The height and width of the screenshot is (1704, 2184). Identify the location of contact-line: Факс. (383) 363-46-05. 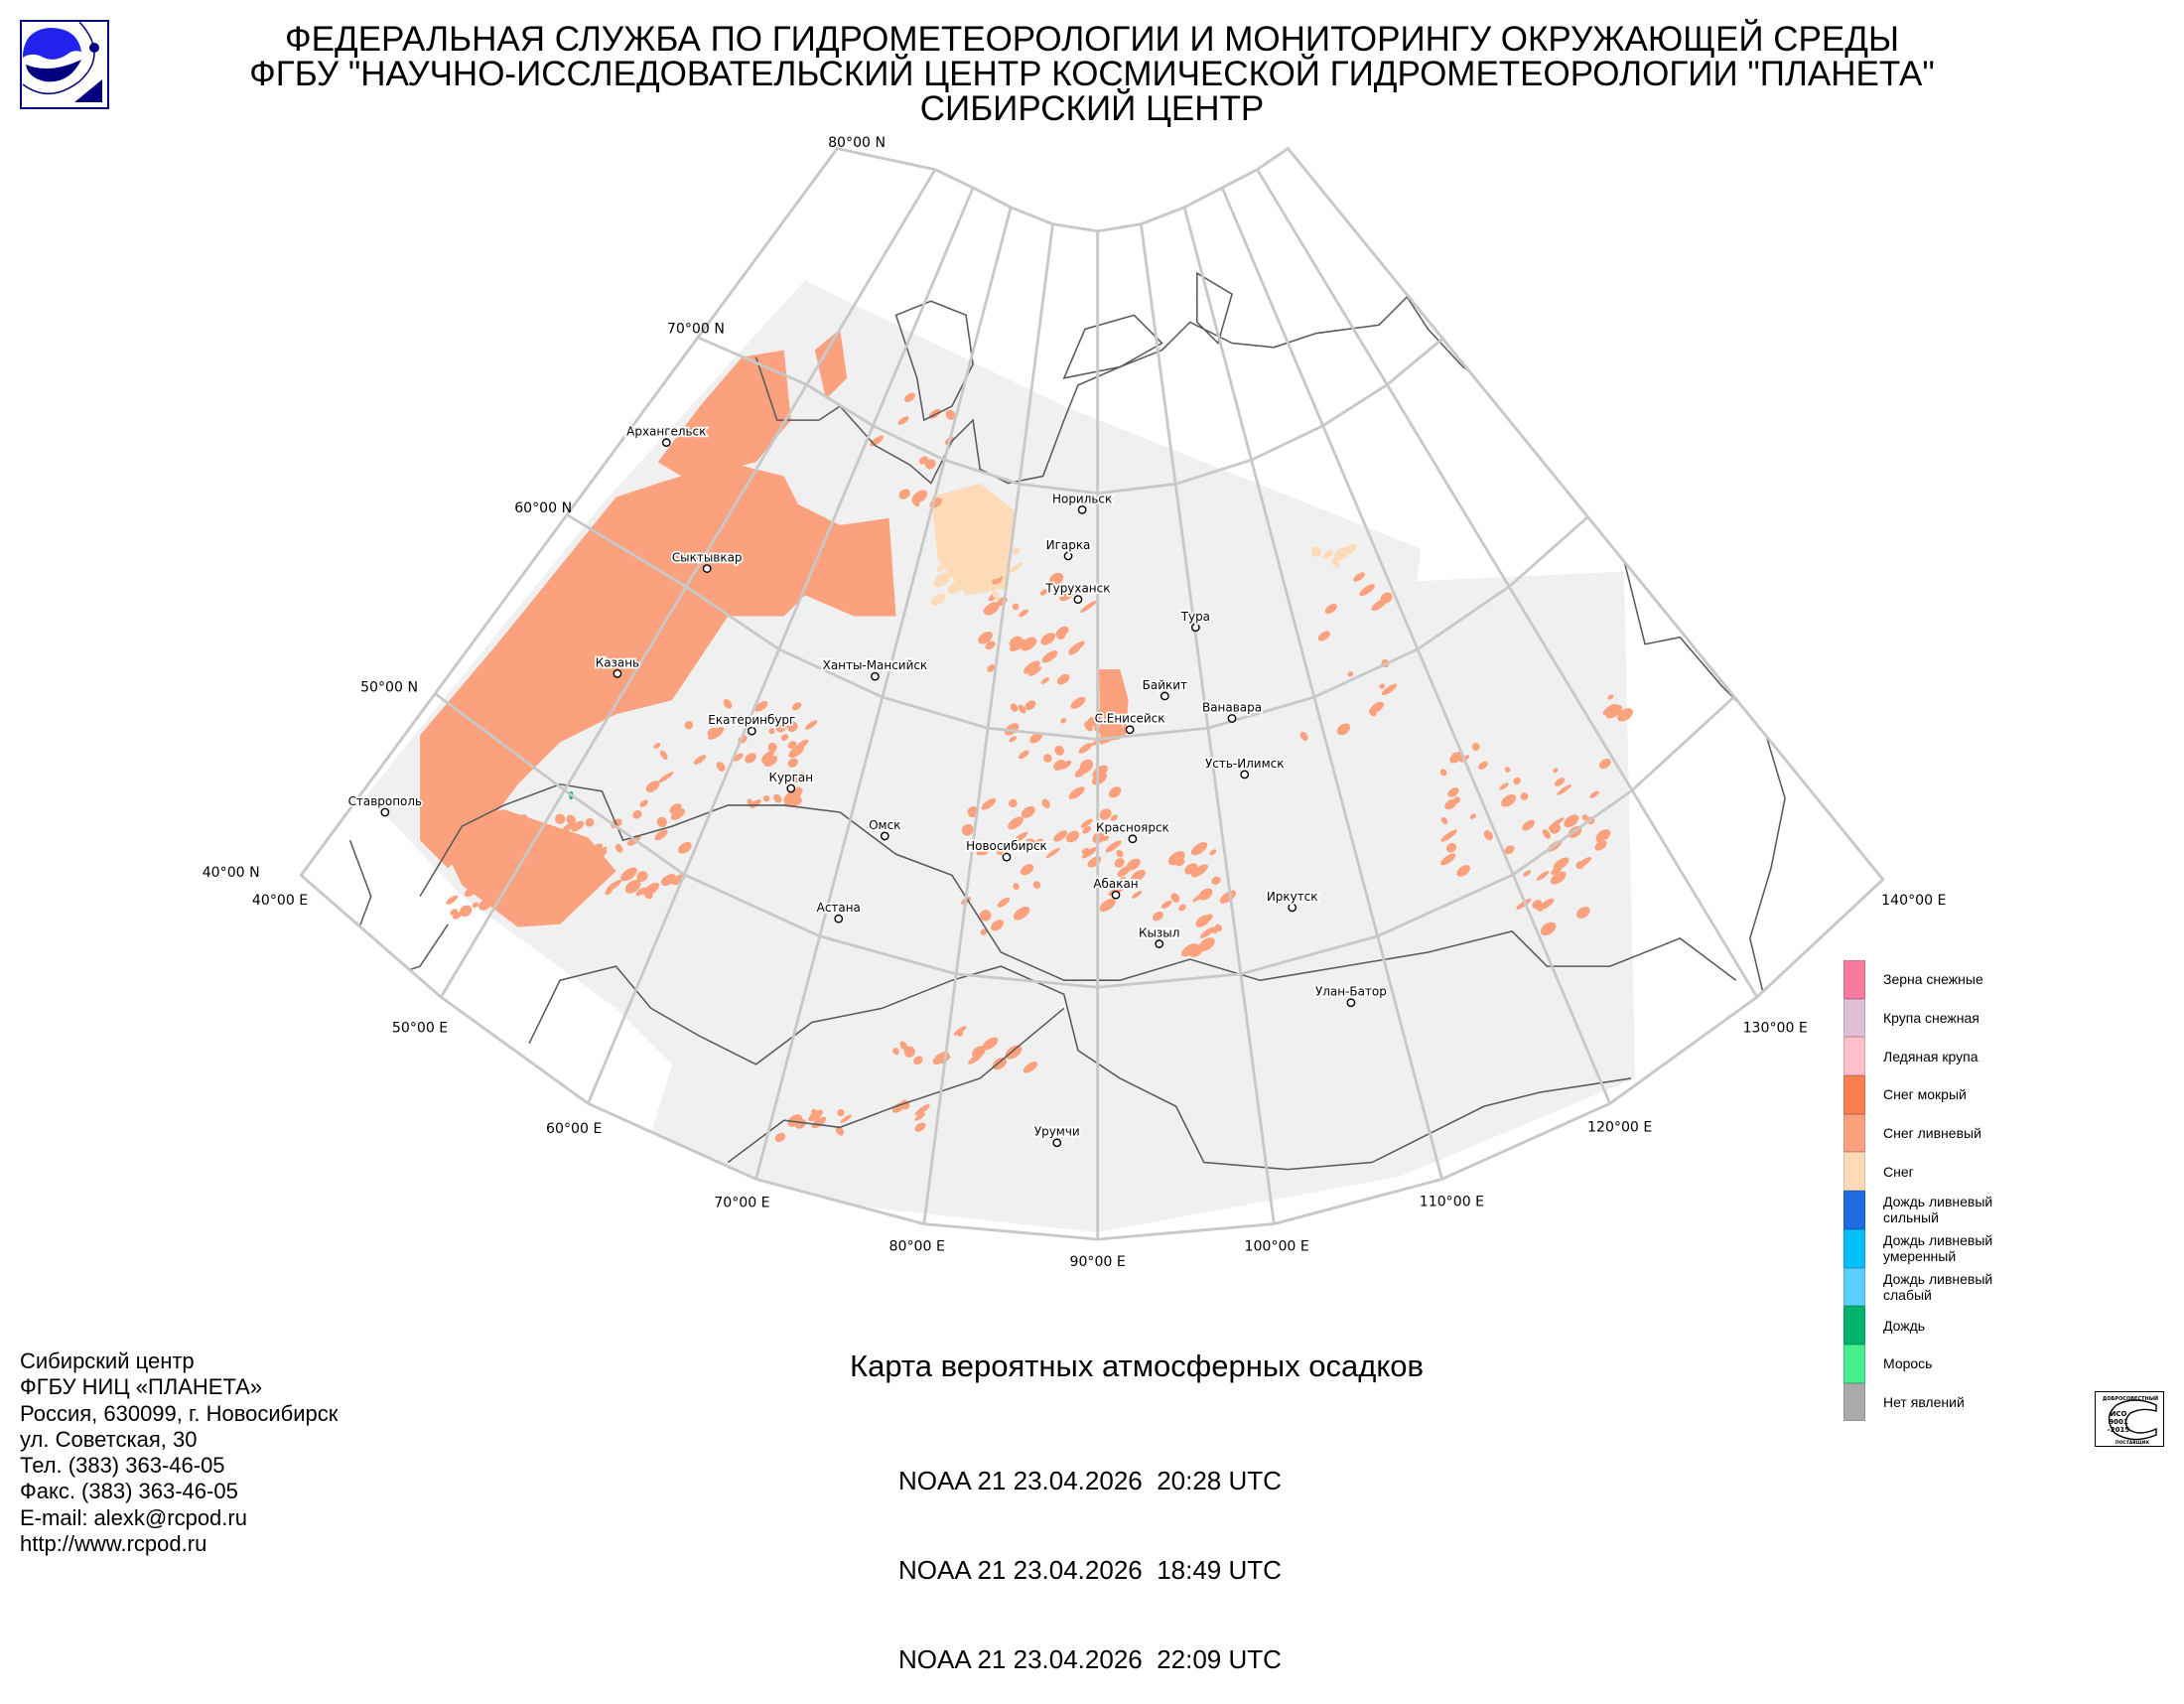
(129, 1491).